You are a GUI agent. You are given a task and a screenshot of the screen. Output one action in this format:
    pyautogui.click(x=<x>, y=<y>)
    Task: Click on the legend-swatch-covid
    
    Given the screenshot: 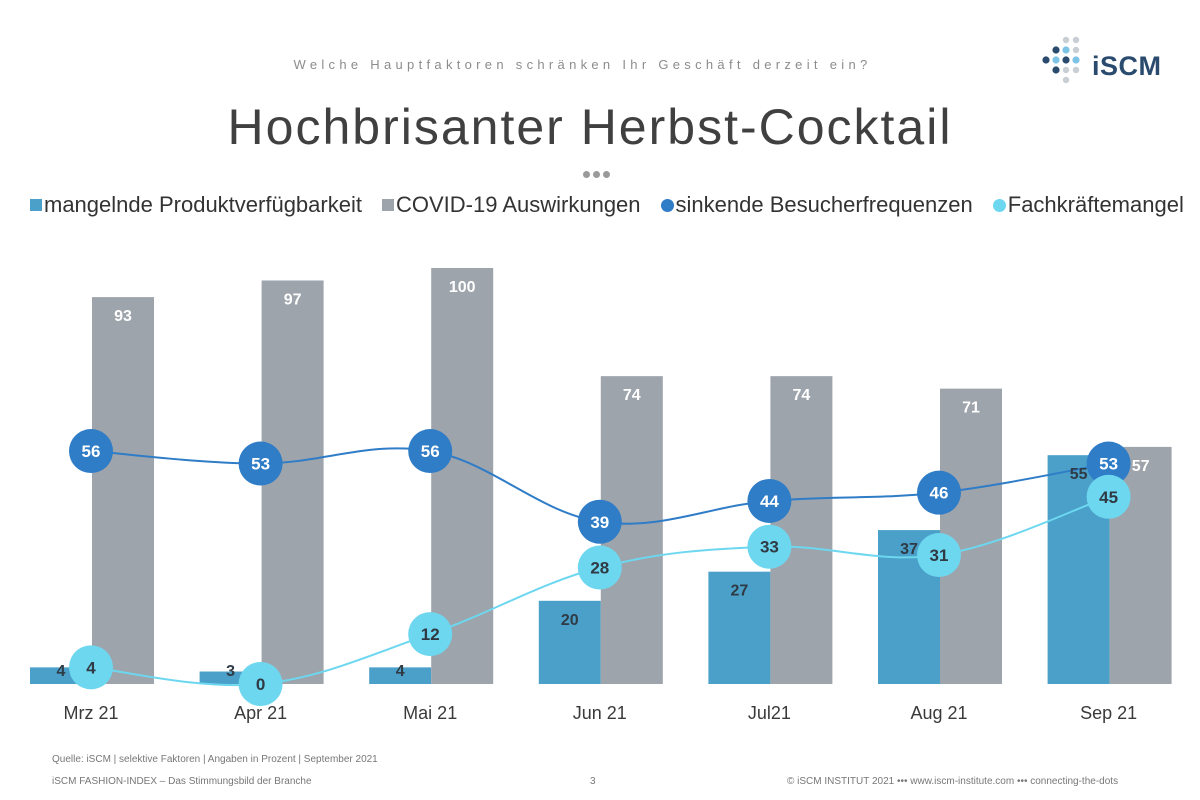 What is the action you would take?
    pyautogui.click(x=387, y=205)
    